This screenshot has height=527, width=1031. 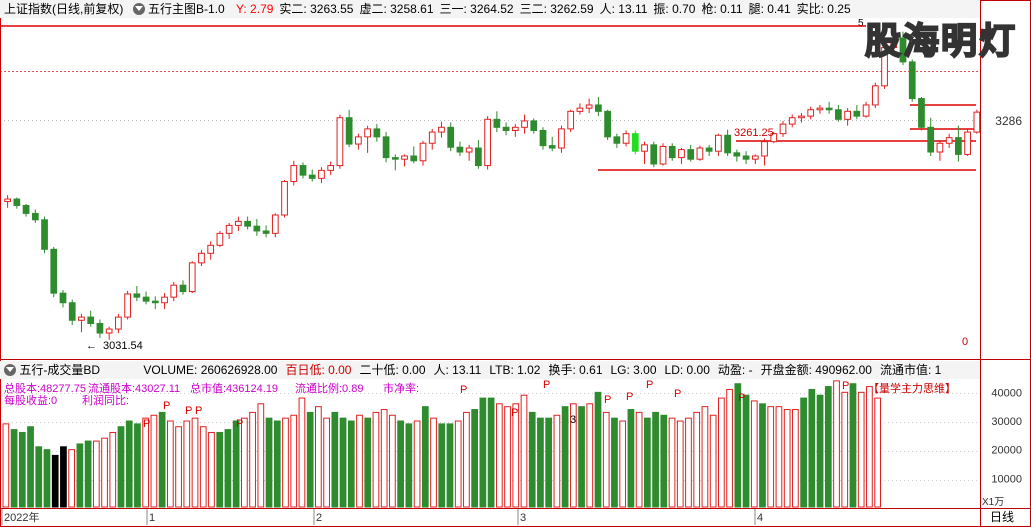 I want to click on volume-indicator-name: 五行-成交量BD, so click(x=60, y=370).